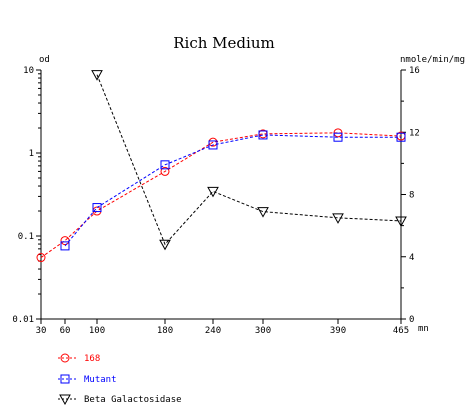 This screenshot has width=472, height=410. Describe the element at coordinates (133, 400) in the screenshot. I see `legend-label: Beta Galactosidase` at that location.